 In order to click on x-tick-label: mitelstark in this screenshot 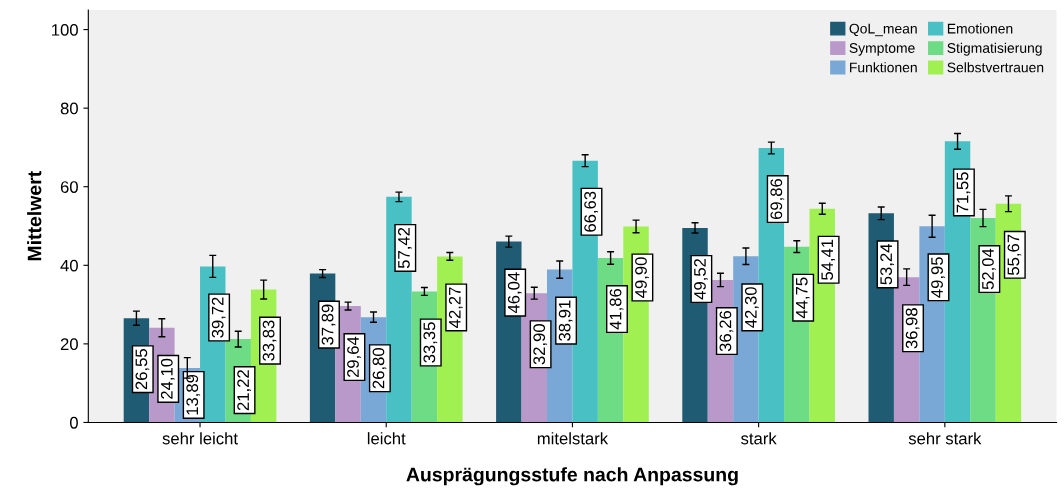, I will do `click(573, 438)`.